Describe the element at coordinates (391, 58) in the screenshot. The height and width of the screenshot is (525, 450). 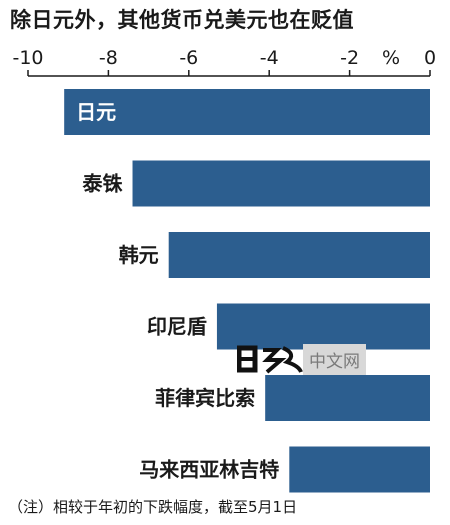
I see `unit-label: %` at that location.